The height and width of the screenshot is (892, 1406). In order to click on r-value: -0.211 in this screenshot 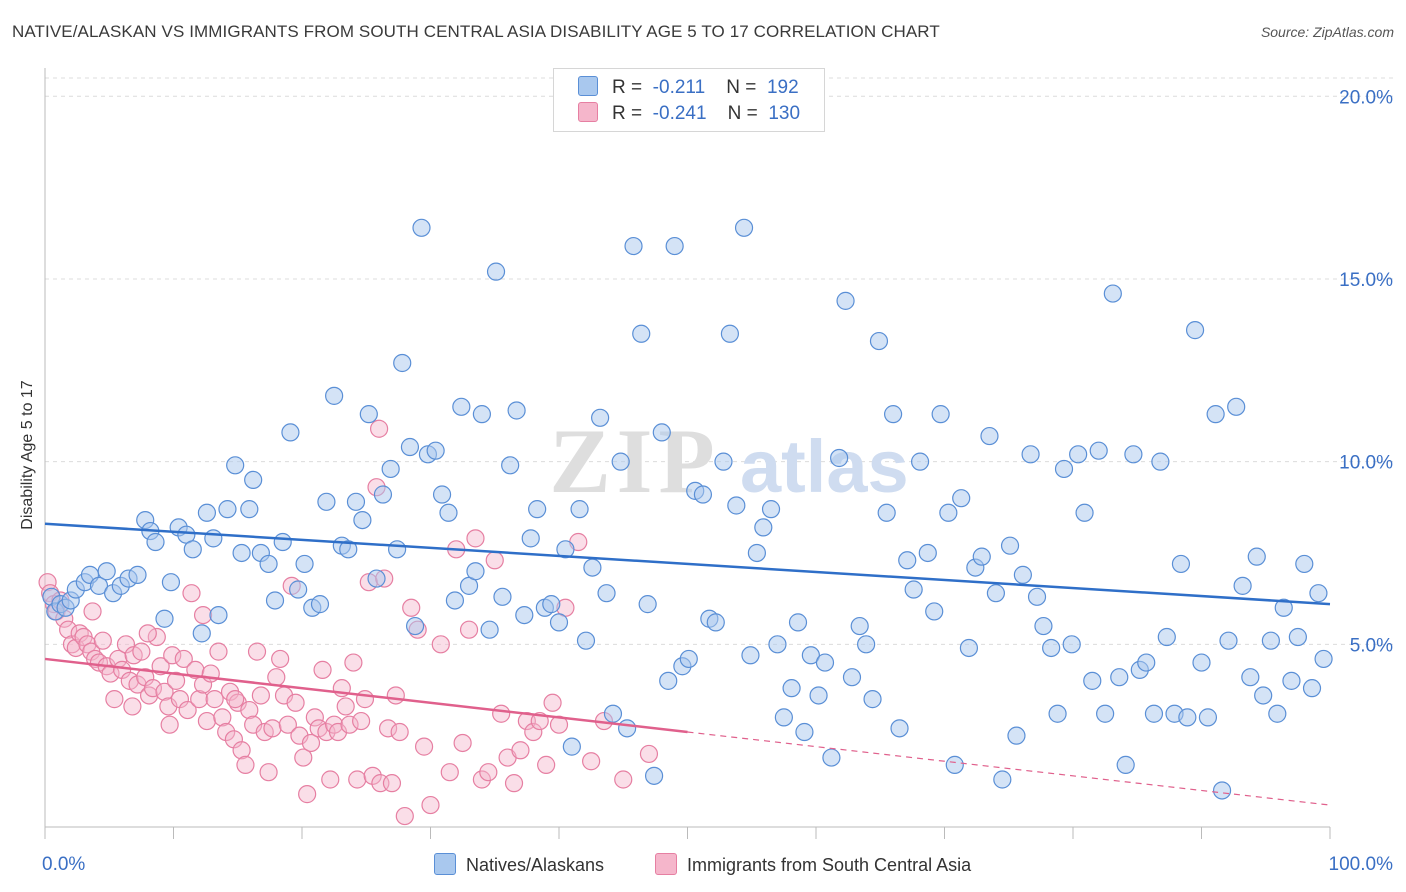, I will do `click(679, 87)`.